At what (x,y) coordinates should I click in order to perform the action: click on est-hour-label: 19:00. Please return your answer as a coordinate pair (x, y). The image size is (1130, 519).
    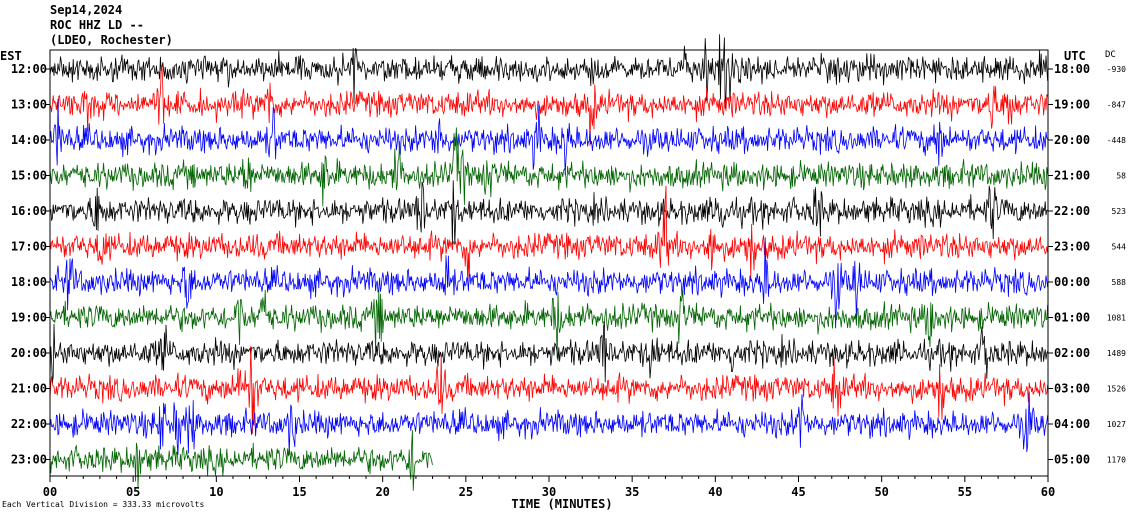
    Looking at the image, I should click on (29, 318).